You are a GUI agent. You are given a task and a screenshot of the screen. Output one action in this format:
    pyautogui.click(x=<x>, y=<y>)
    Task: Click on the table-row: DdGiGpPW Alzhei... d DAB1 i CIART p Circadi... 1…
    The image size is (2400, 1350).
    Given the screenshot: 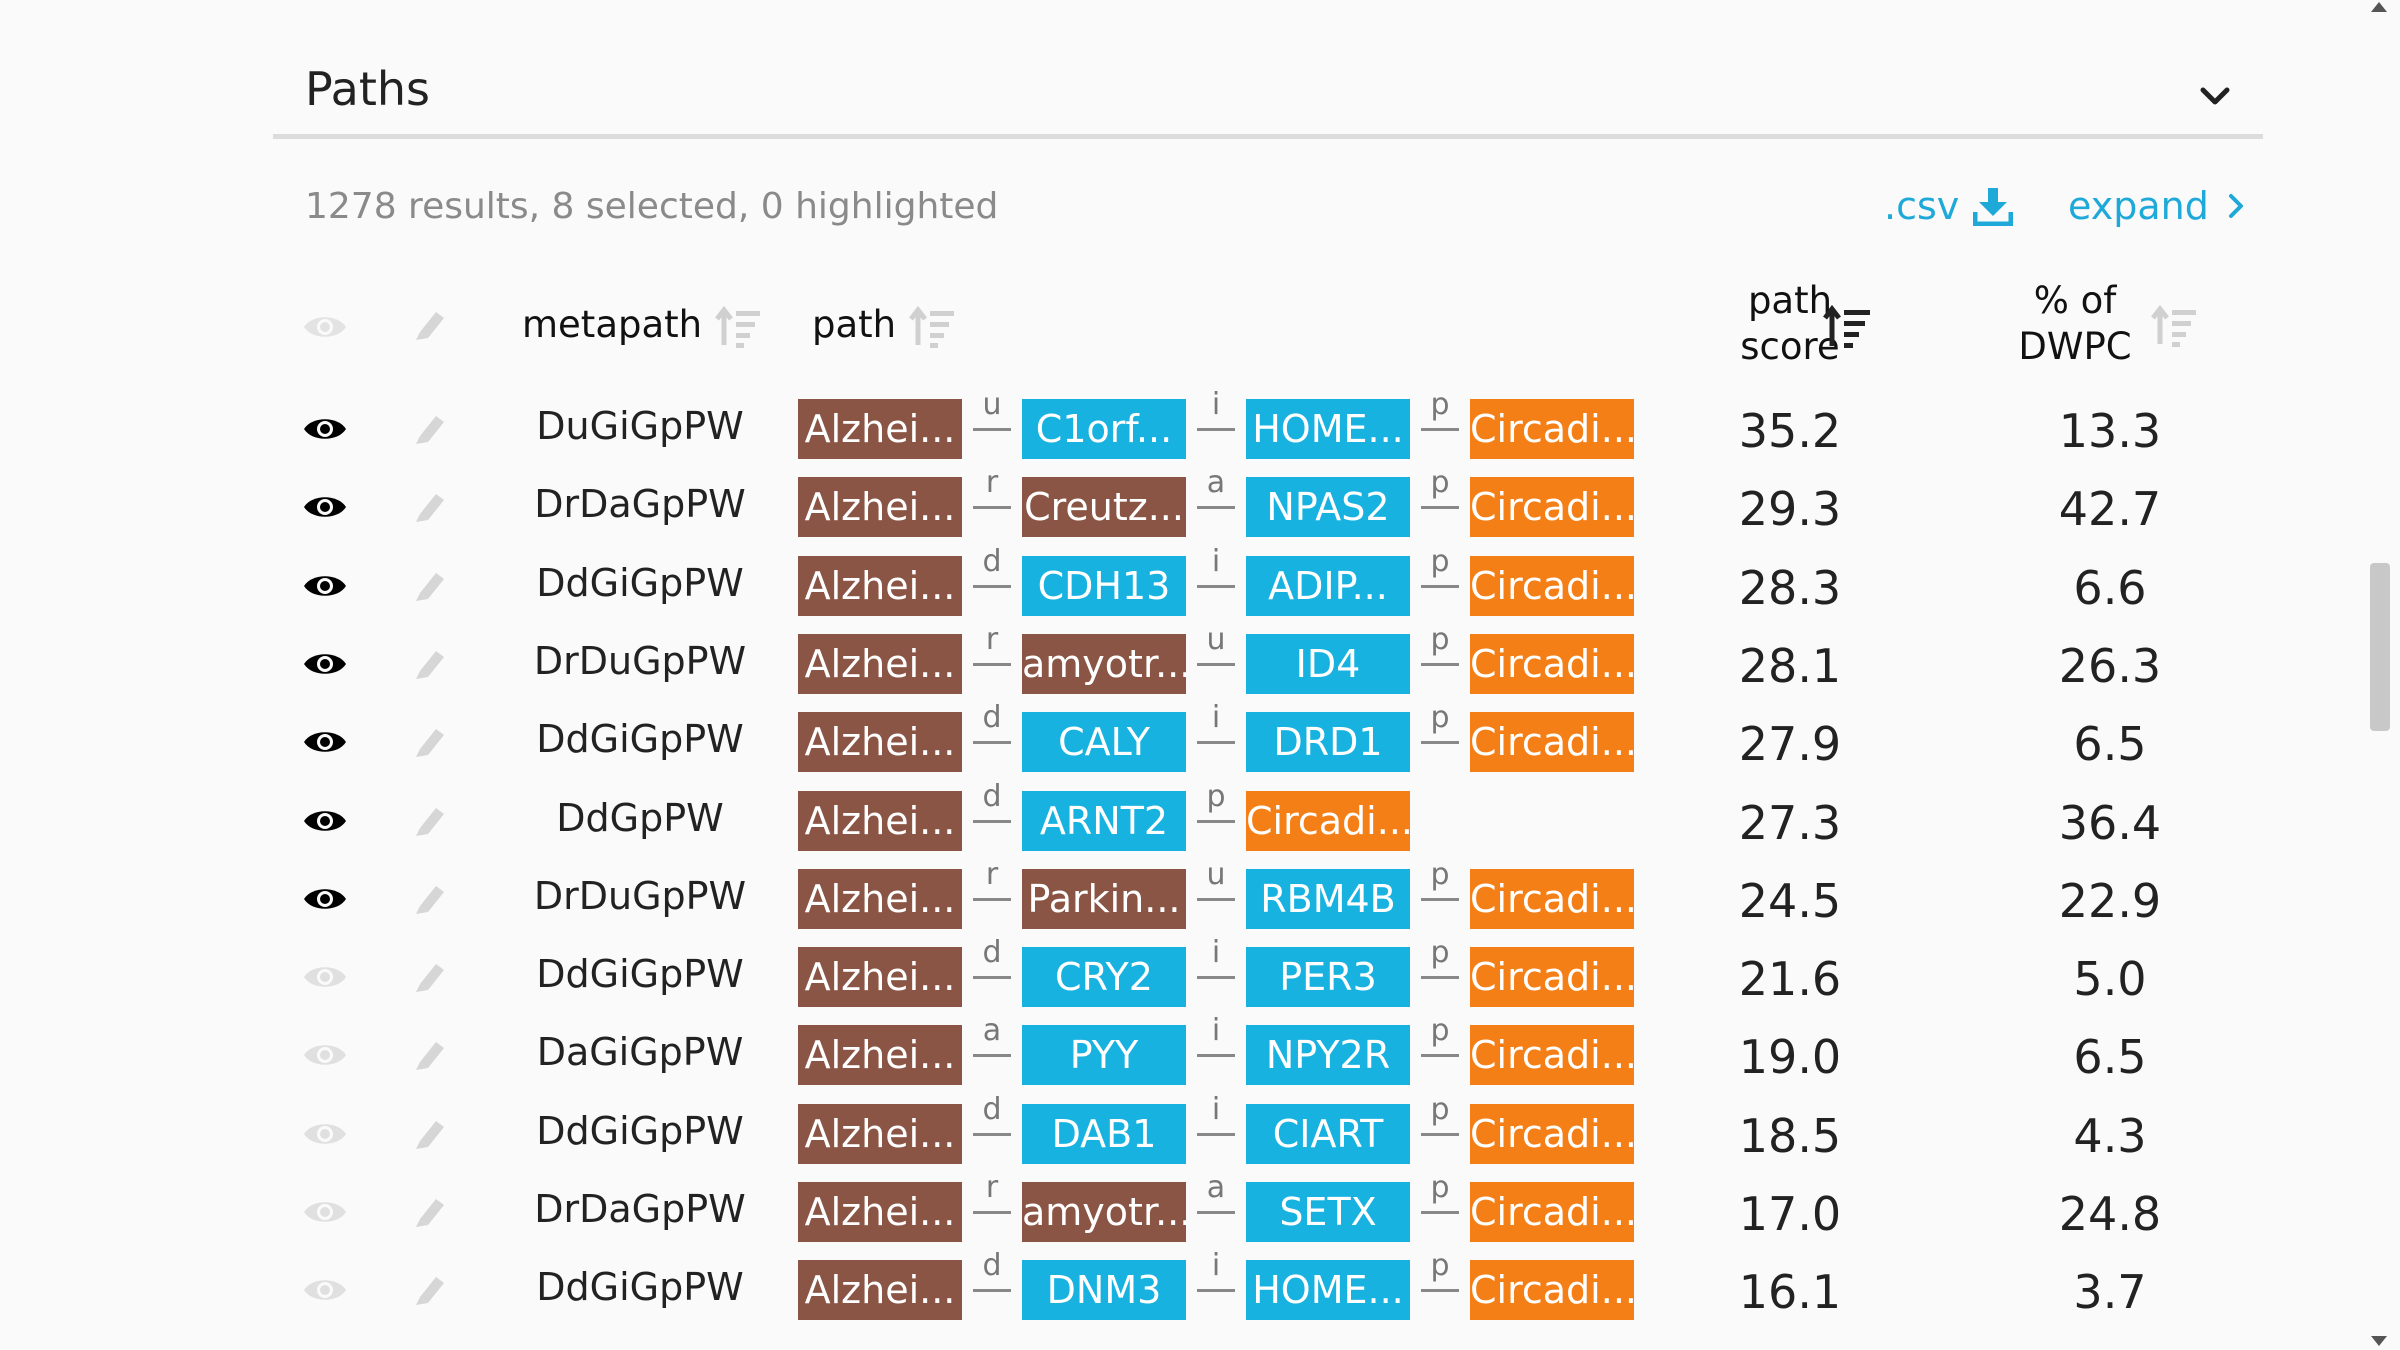 What is the action you would take?
    pyautogui.click(x=1200, y=1137)
    